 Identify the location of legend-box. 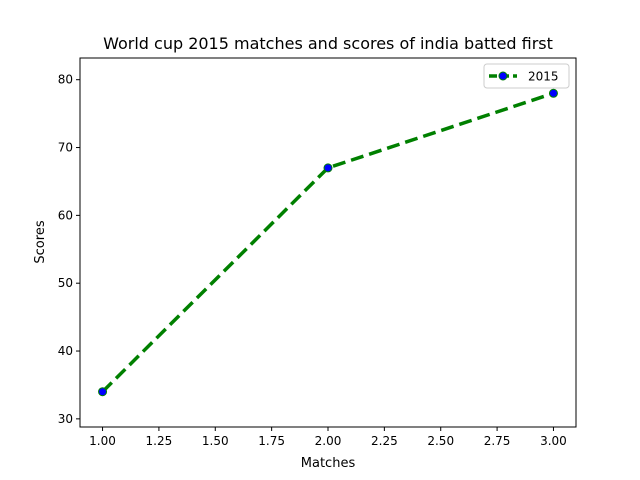
(526, 76).